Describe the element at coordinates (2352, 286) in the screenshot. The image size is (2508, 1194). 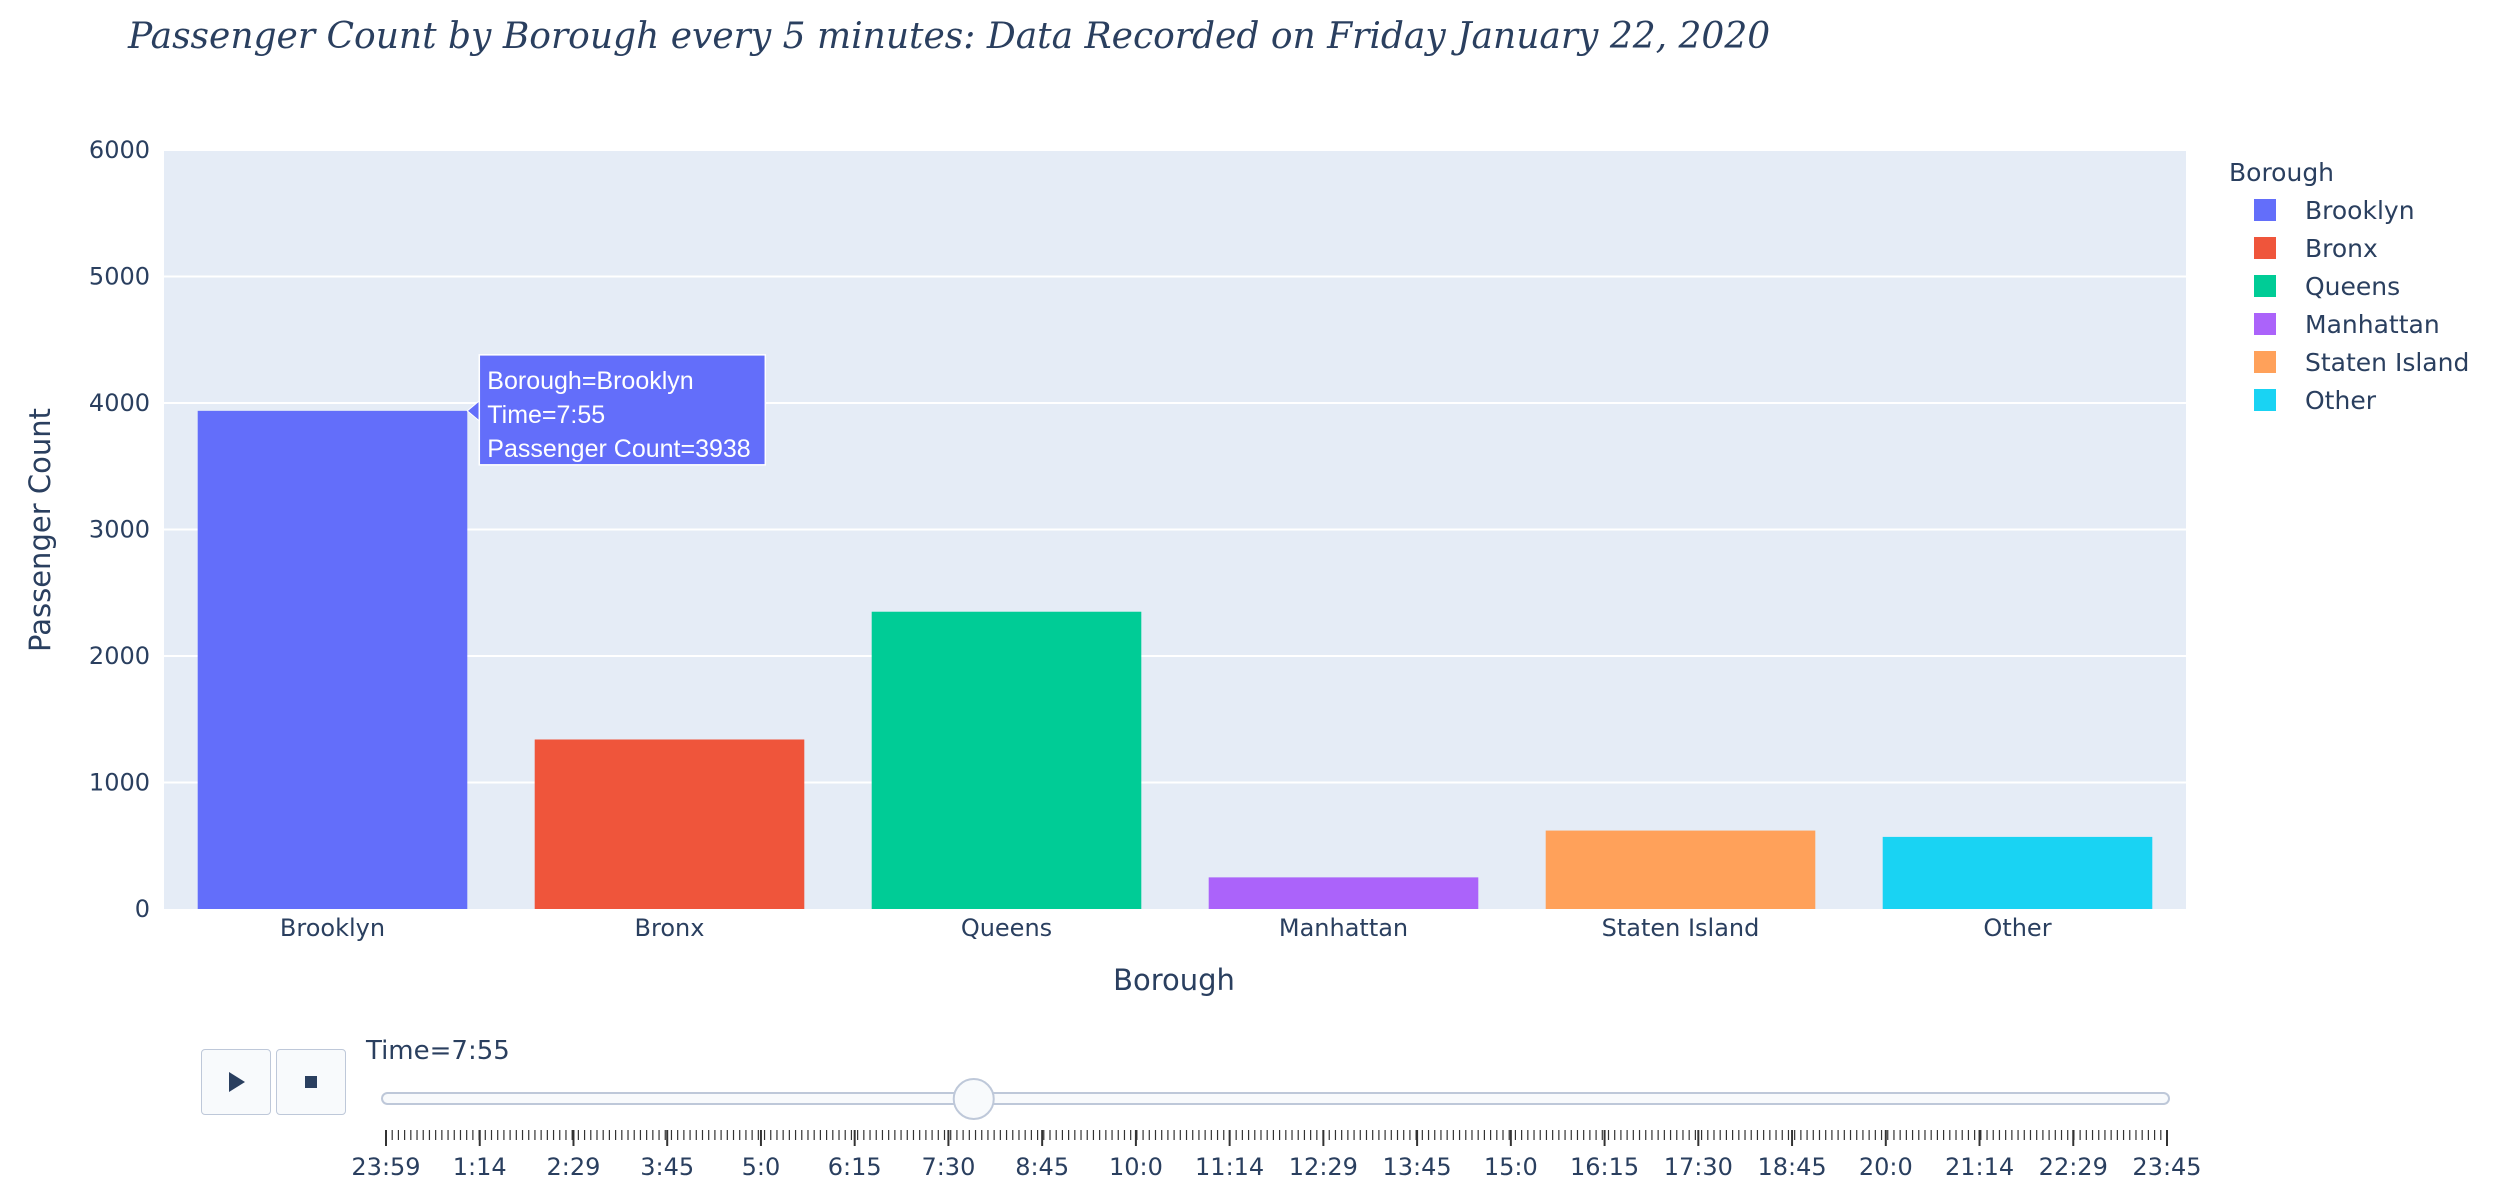
I see `legend-item-label: Queens` at that location.